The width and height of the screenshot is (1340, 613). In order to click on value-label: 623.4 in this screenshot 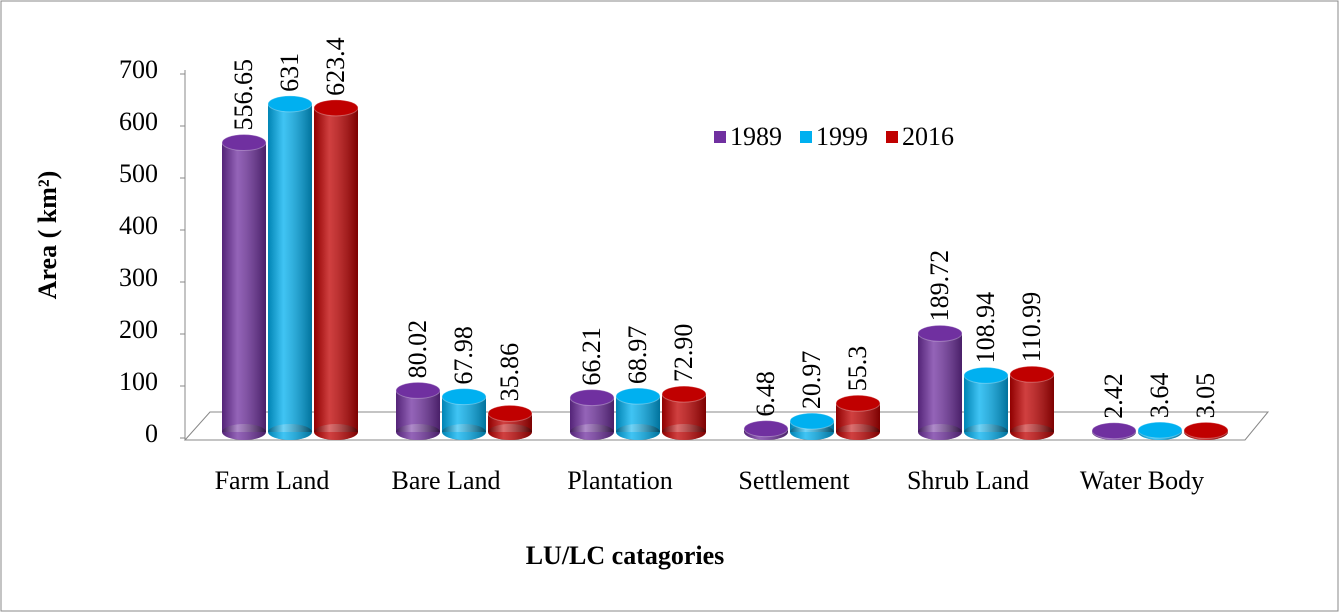, I will do `click(335, 66)`.